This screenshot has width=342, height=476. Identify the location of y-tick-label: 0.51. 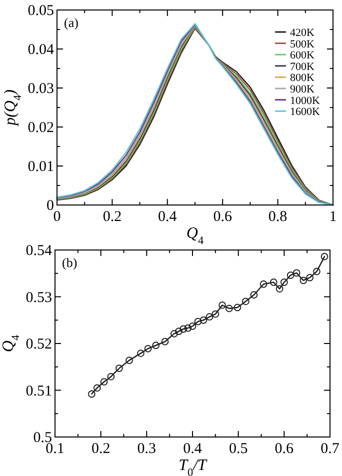
(39, 391).